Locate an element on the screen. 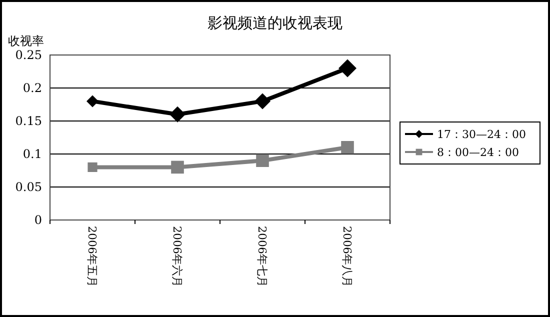 This screenshot has height=317, width=550. x-tick-label: 2006年六月 is located at coordinates (177, 256).